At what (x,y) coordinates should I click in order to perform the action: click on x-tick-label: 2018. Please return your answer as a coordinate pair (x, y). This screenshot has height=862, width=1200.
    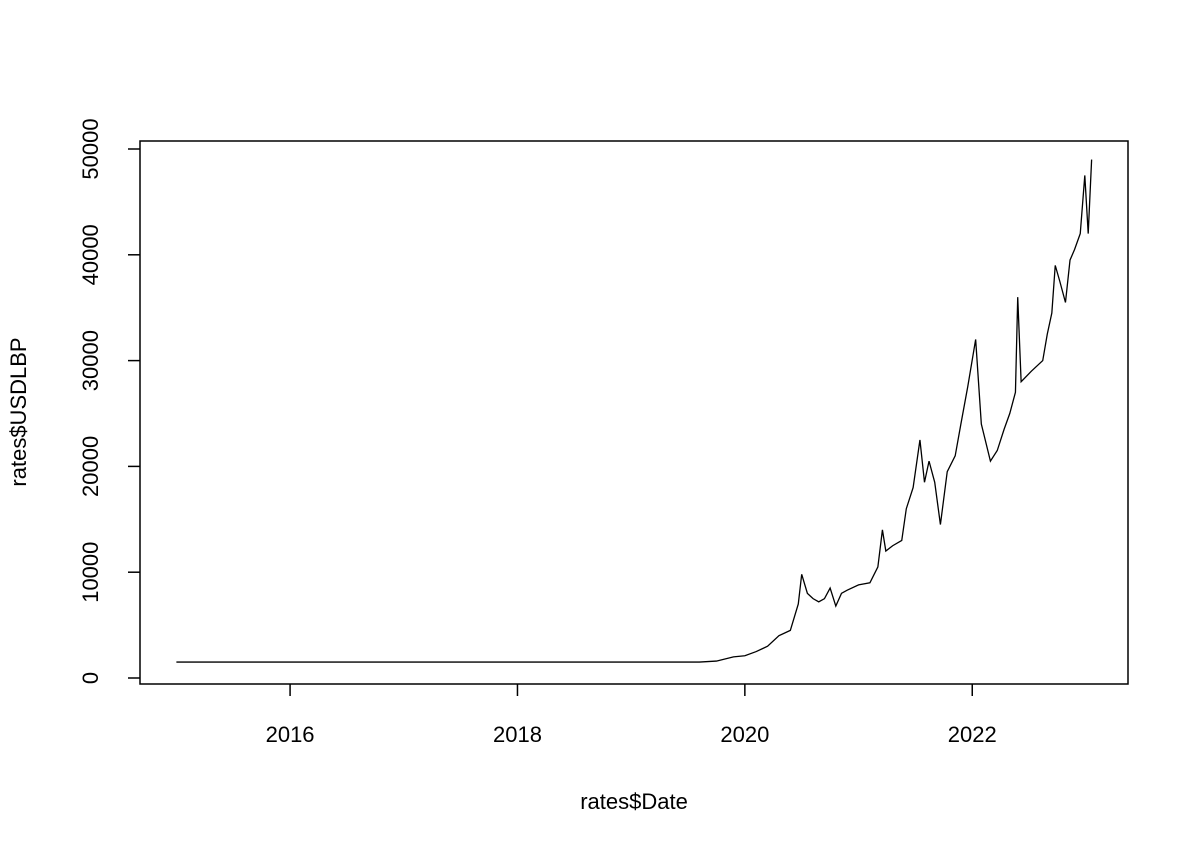
    Looking at the image, I should click on (517, 734).